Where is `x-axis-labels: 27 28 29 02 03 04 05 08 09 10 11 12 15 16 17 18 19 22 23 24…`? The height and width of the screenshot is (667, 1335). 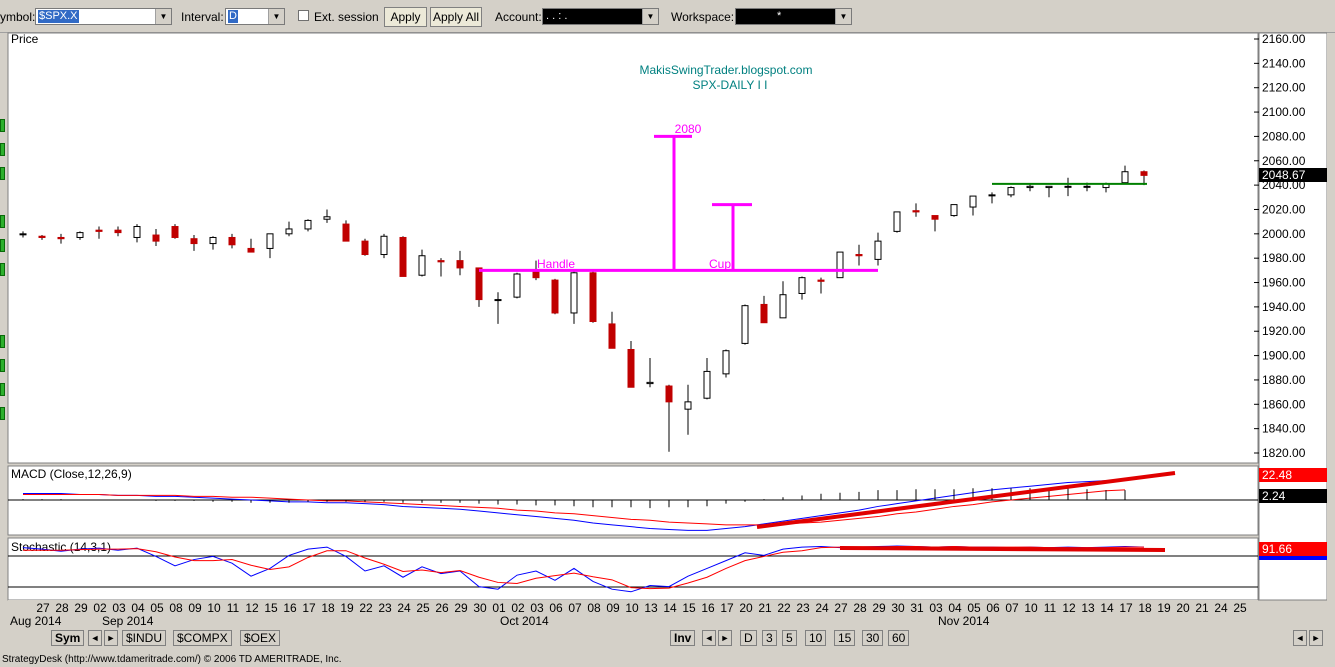
x-axis-labels: 27 28 29 02 03 04 05 08 09 10 11 12 15 16 17 18 19 22 23 24… is located at coordinates (628, 614).